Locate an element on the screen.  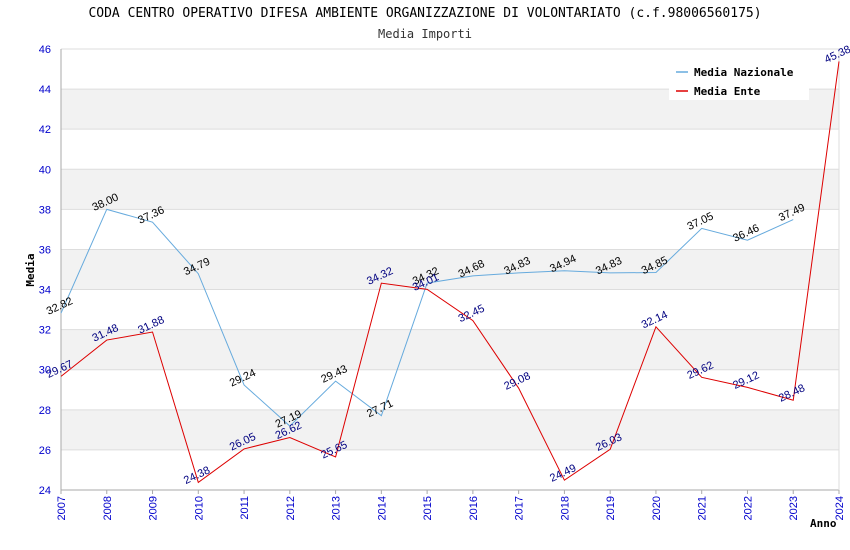
x-tick-label: 2016 is located at coordinates (474, 508).